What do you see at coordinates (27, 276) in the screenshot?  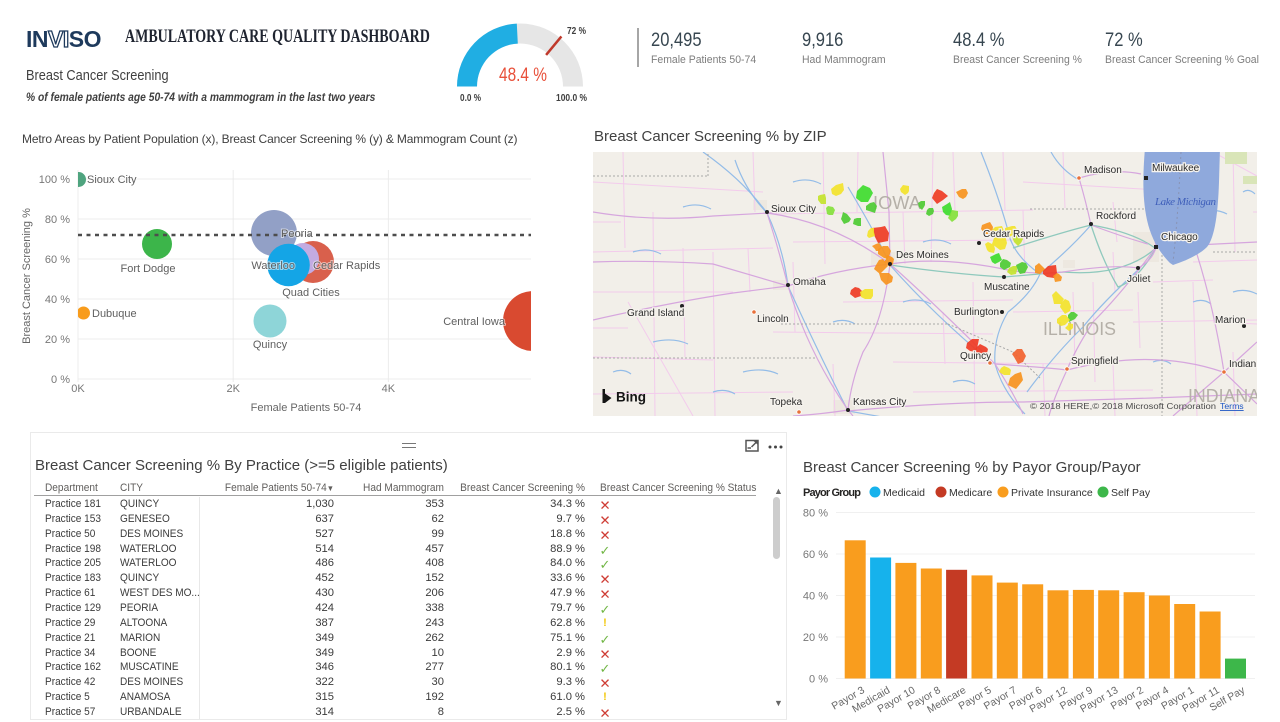 I see `svg-text: Breast Cancer Screening %` at bounding box center [27, 276].